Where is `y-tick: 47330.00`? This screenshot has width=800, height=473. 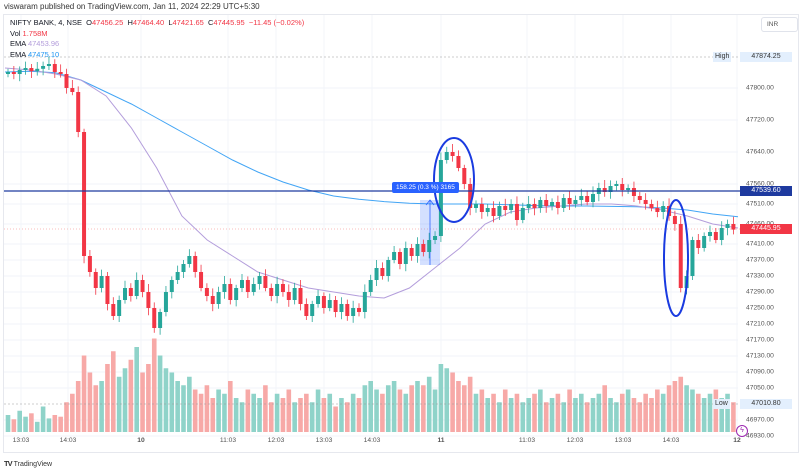
y-tick: 47330.00 is located at coordinates (760, 276).